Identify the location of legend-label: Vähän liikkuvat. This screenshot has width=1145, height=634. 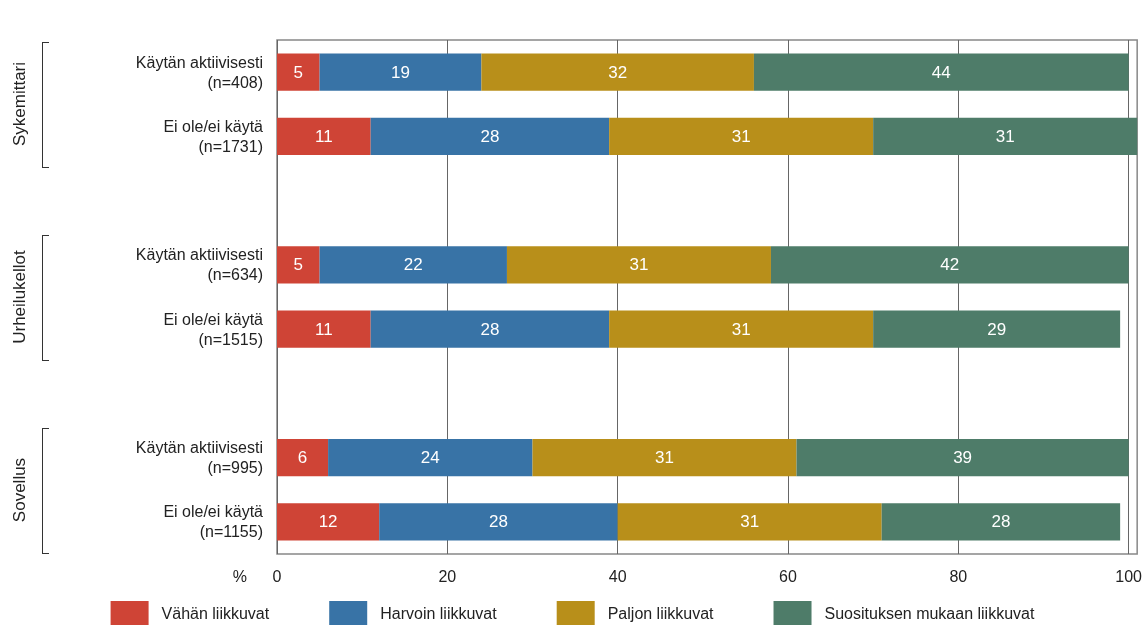
(215, 613).